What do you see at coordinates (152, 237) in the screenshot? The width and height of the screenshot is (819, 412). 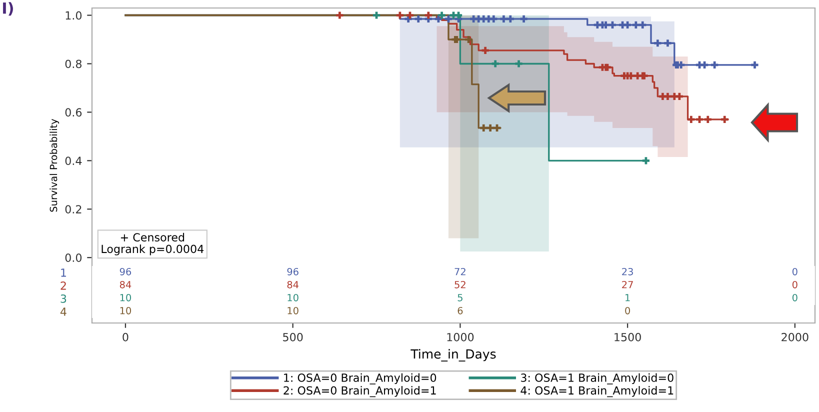 I see `annotation: + Censored` at bounding box center [152, 237].